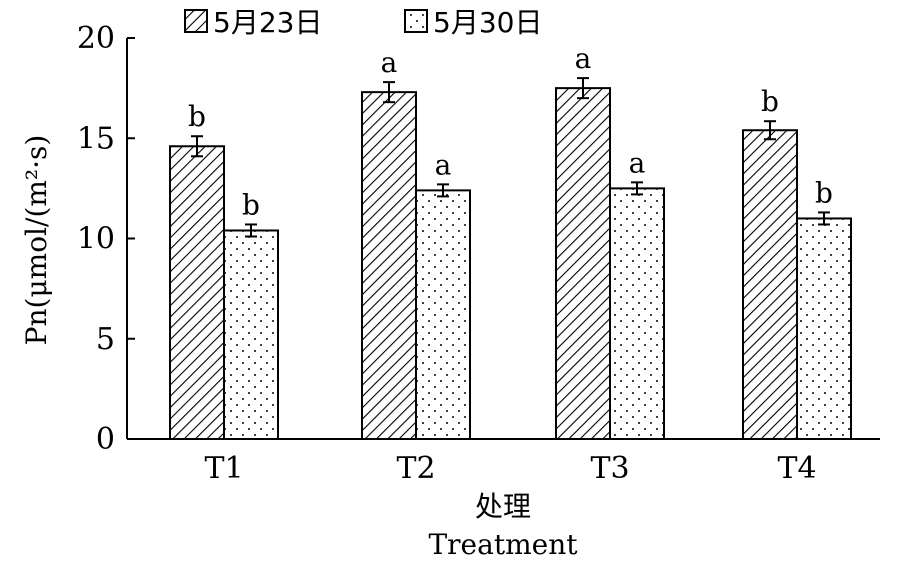  I want to click on x-axis-title: 处理, so click(503, 506).